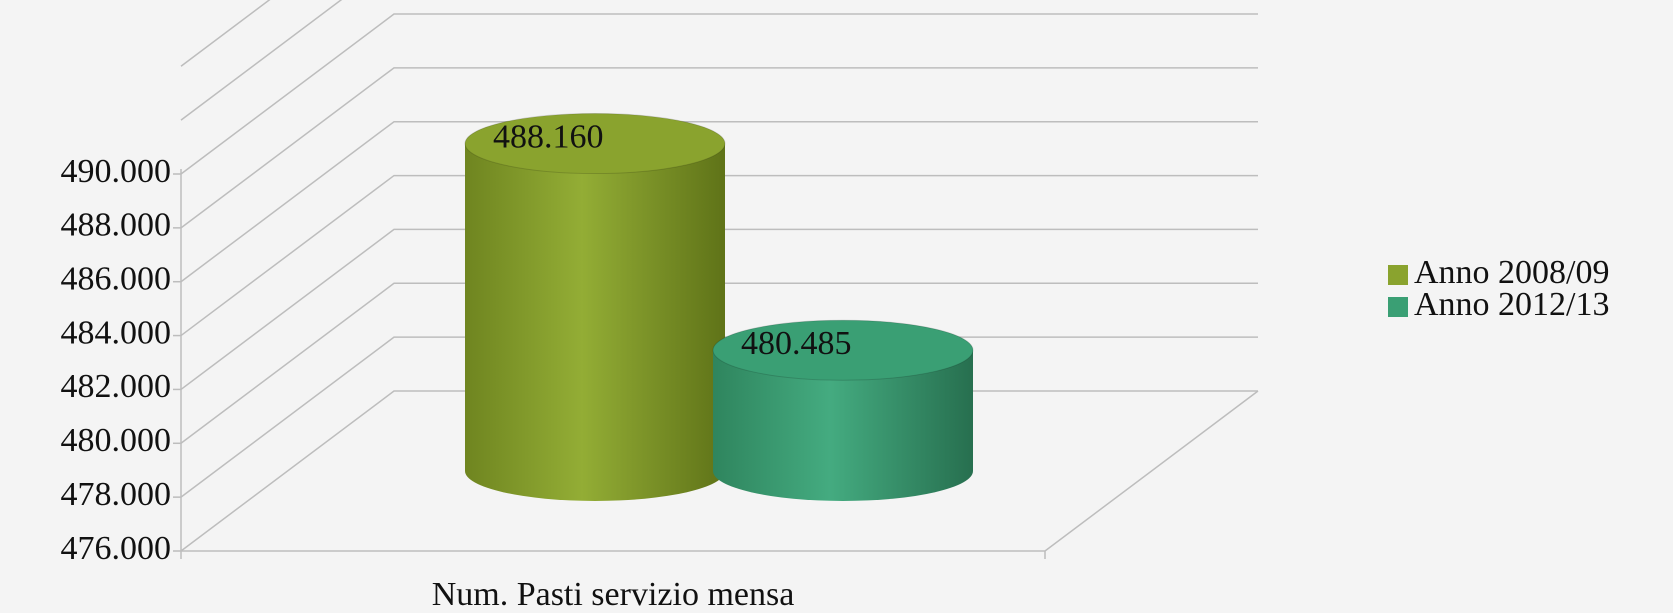 The height and width of the screenshot is (613, 1673). I want to click on y-tick-label: 490.000, so click(116, 171).